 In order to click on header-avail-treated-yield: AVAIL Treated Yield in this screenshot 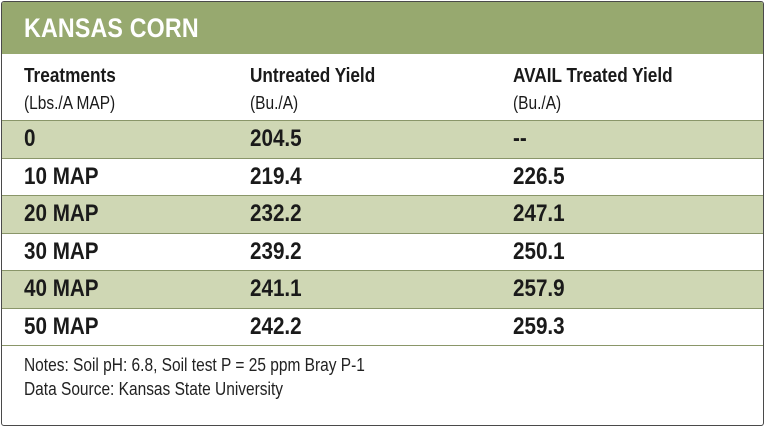, I will do `click(593, 76)`.